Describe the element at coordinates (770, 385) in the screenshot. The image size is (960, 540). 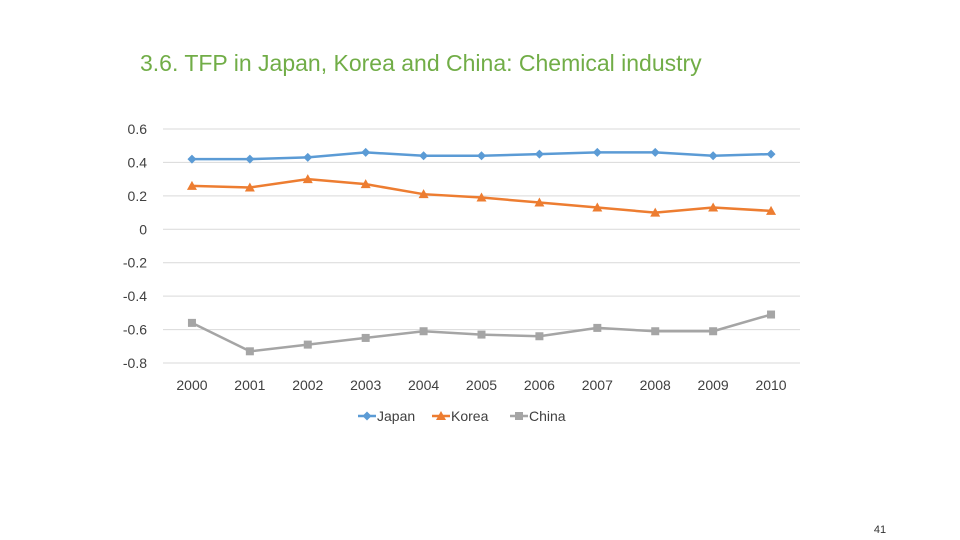
I see `x-tick-label: 2010` at that location.